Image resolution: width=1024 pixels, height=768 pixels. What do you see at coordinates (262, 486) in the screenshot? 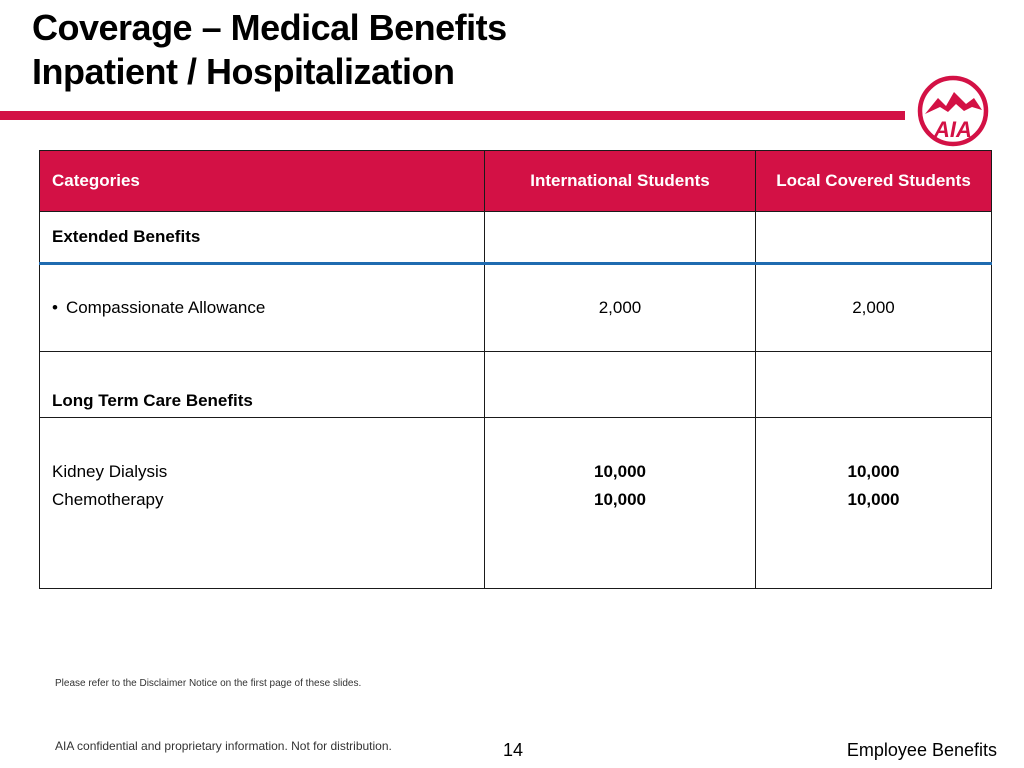
I see `item-labels: Kidney Dialysis Chemotherapy` at bounding box center [262, 486].